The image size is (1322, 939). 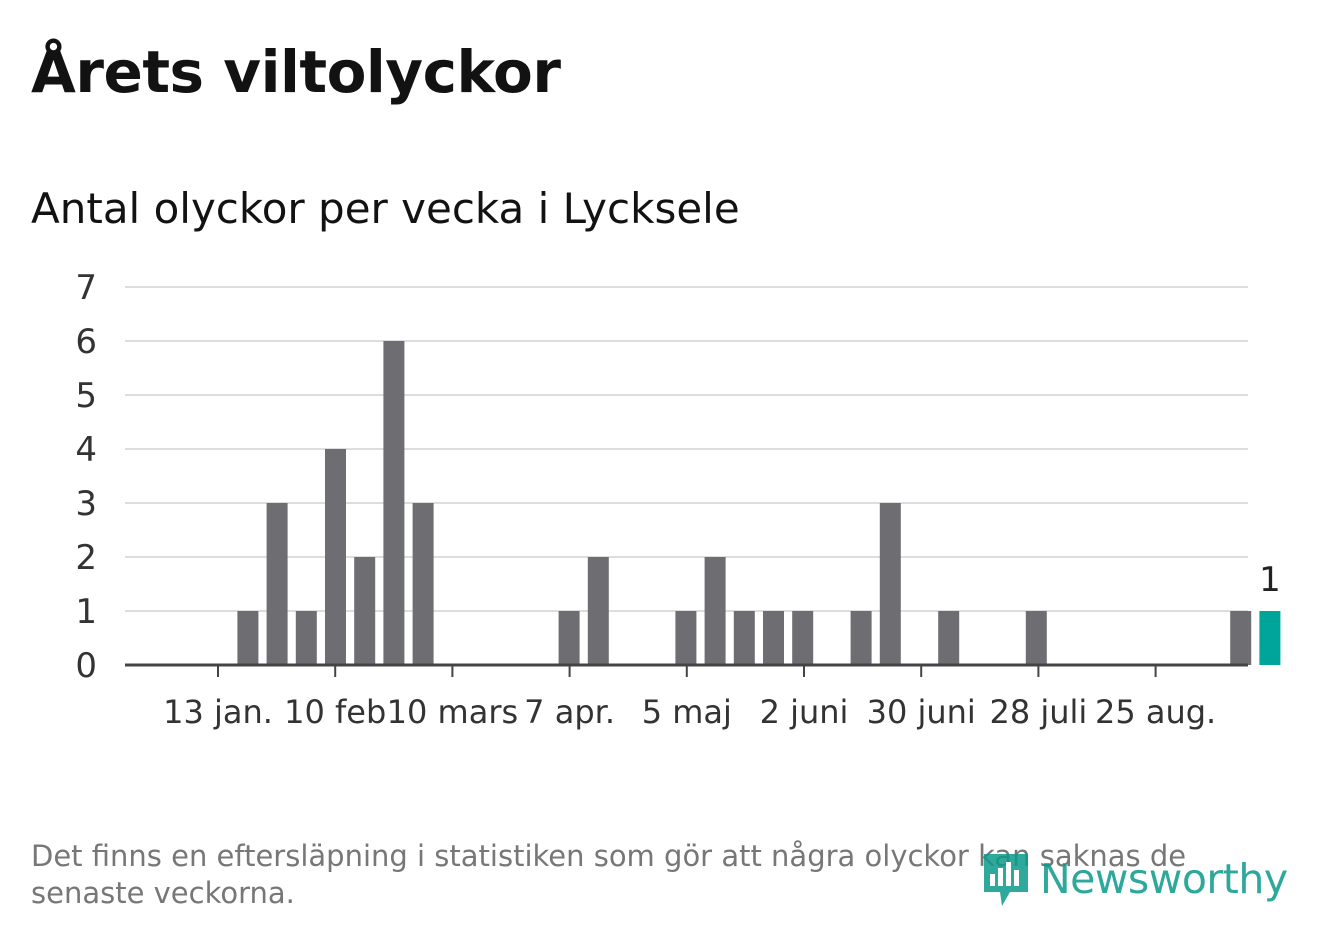 I want to click on y-axis-labels: 0 1 2 3 4 5 6 7, so click(x=86, y=477).